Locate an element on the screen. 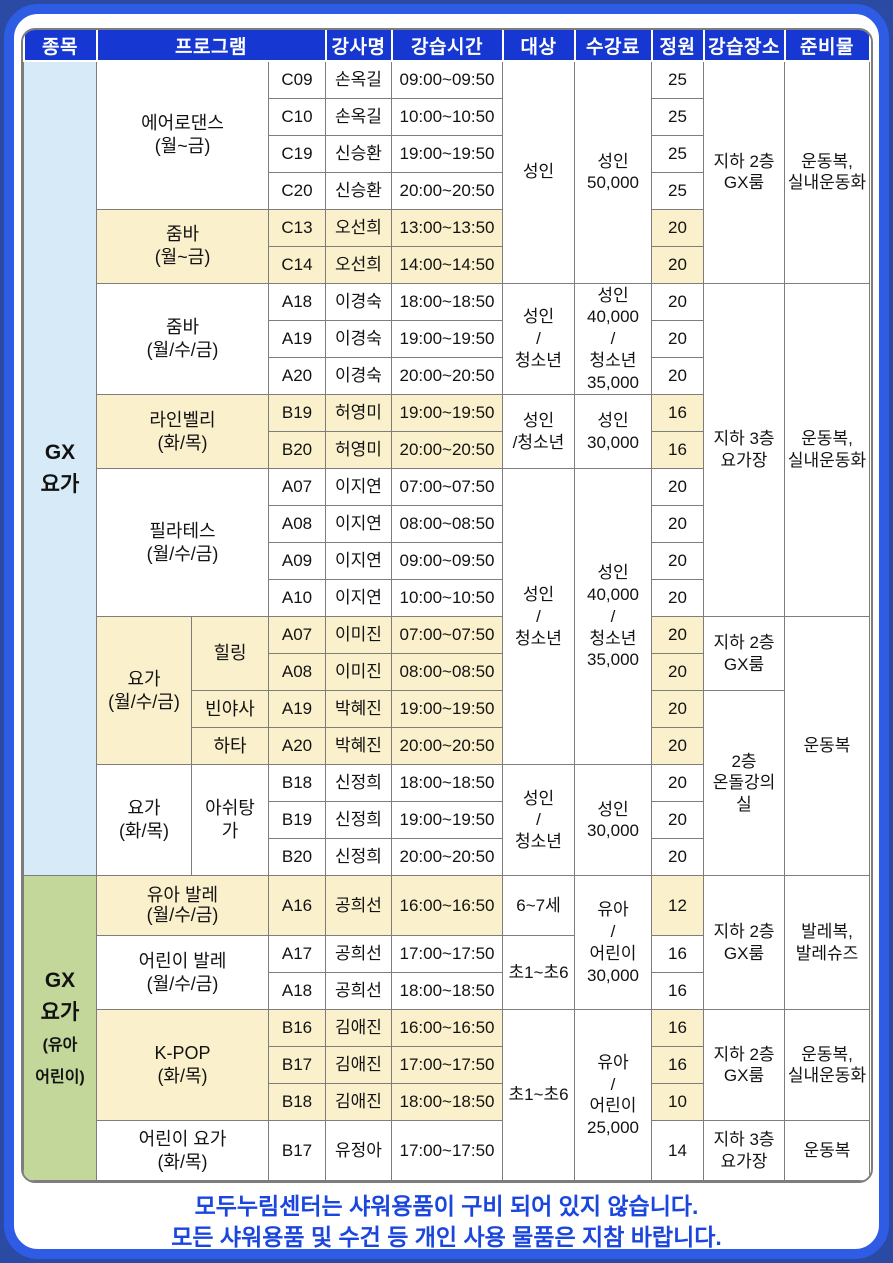  cell-program: 요가 (월/수/금) is located at coordinates (144, 691).